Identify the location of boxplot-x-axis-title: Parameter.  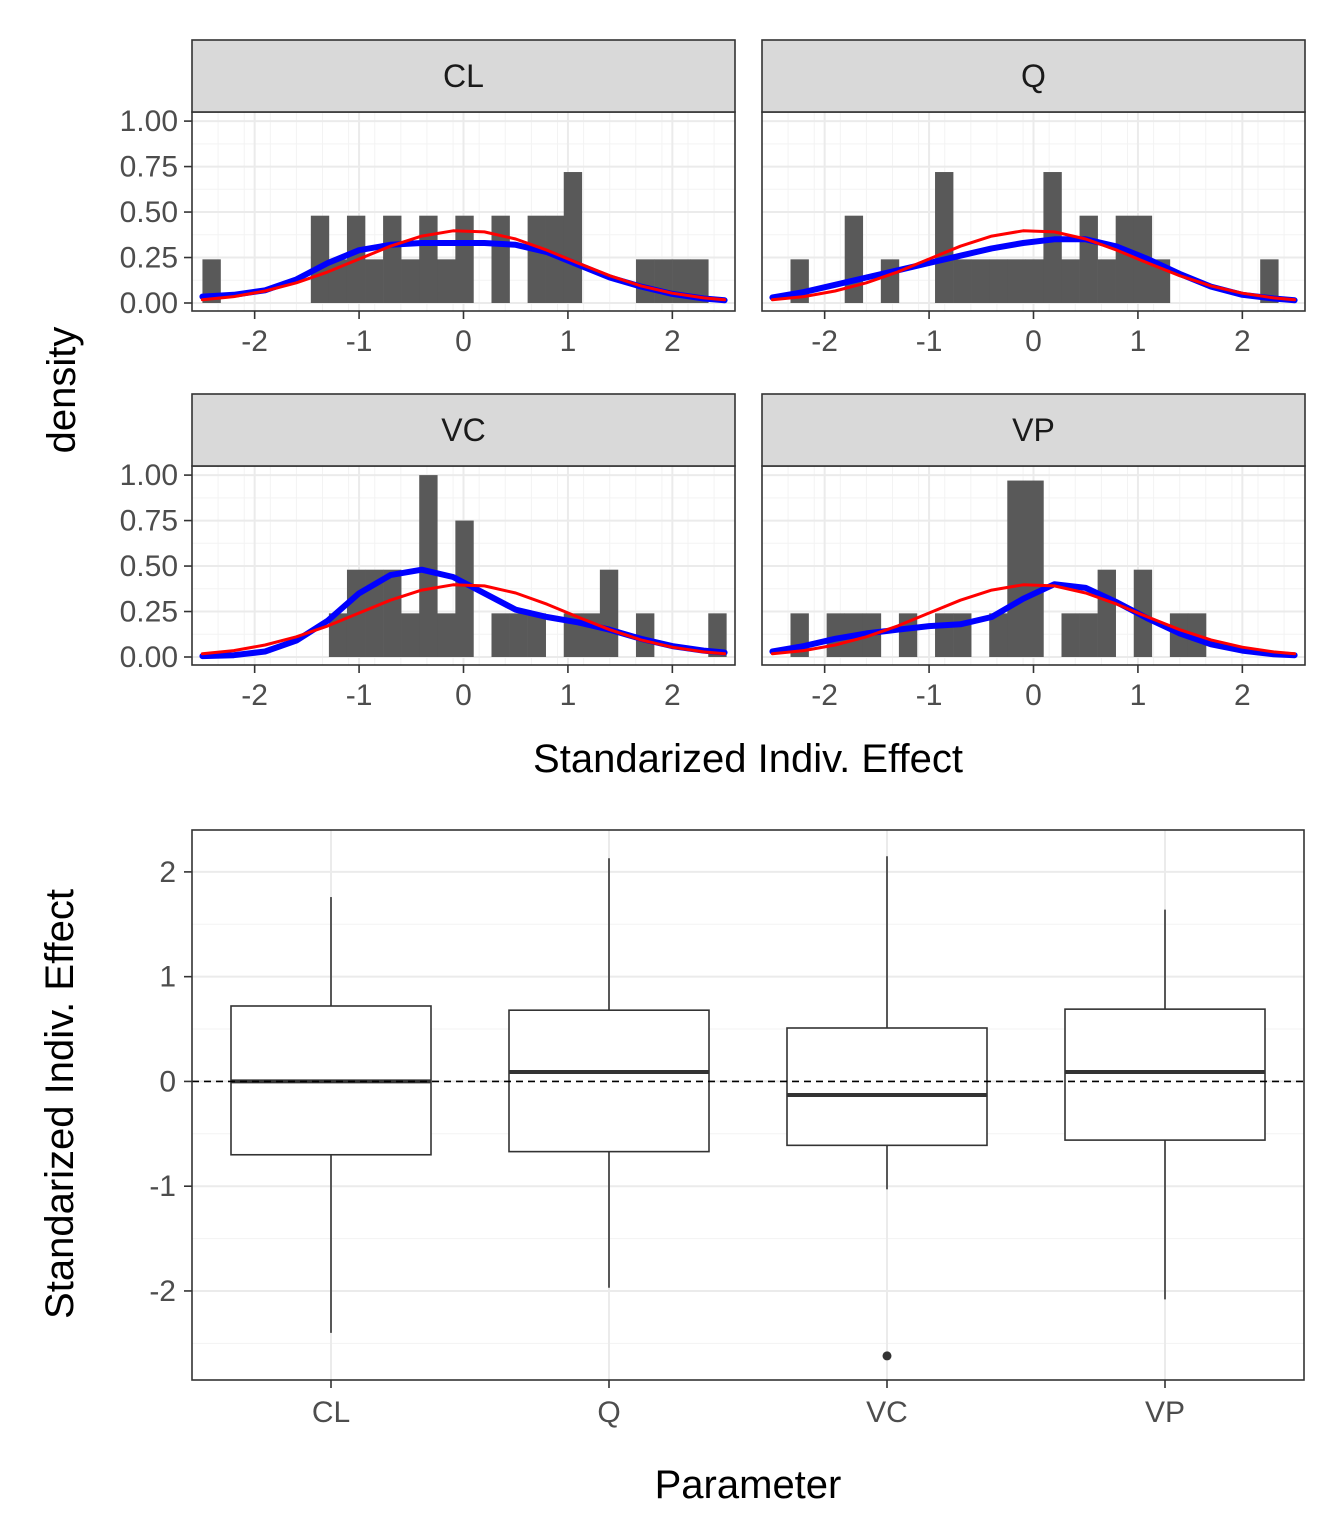
(748, 1485).